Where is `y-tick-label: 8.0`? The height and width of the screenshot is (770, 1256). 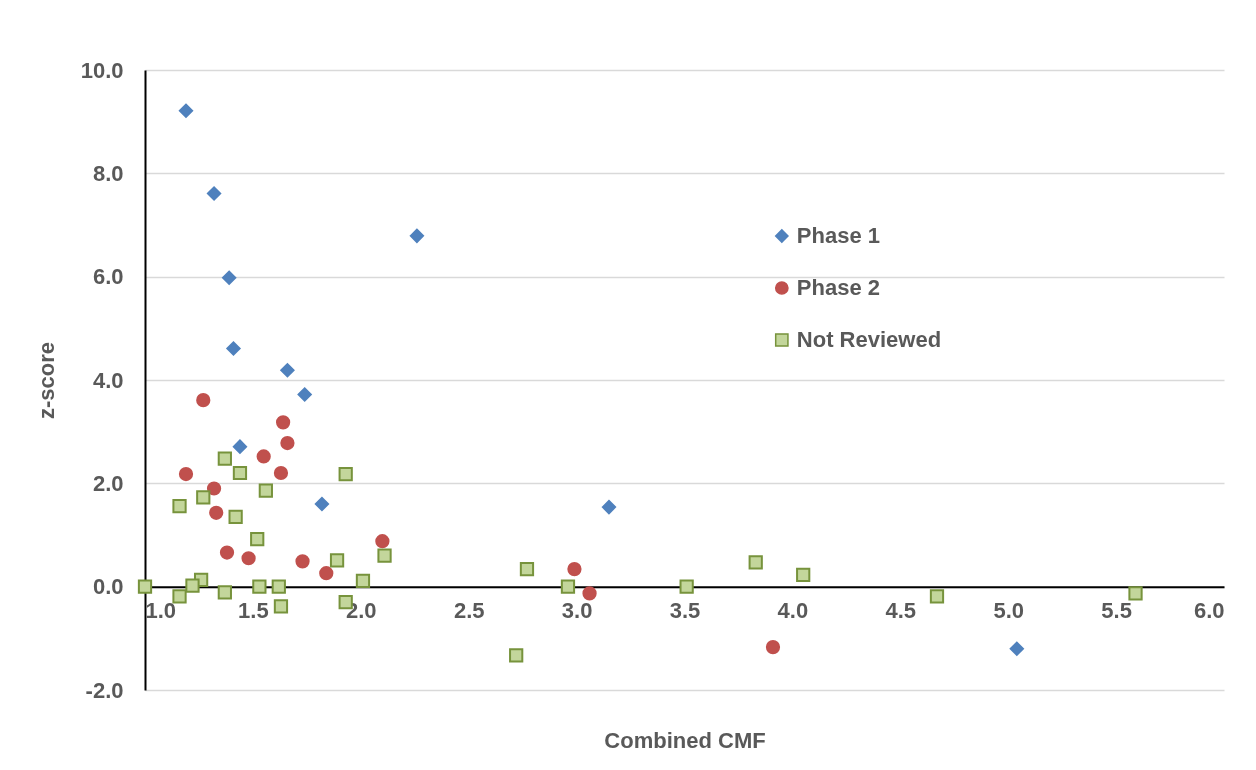 y-tick-label: 8.0 is located at coordinates (108, 173).